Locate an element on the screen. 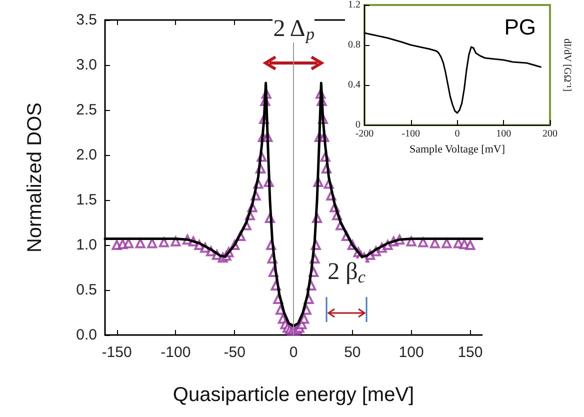  x-tick-label: -200 is located at coordinates (364, 134).